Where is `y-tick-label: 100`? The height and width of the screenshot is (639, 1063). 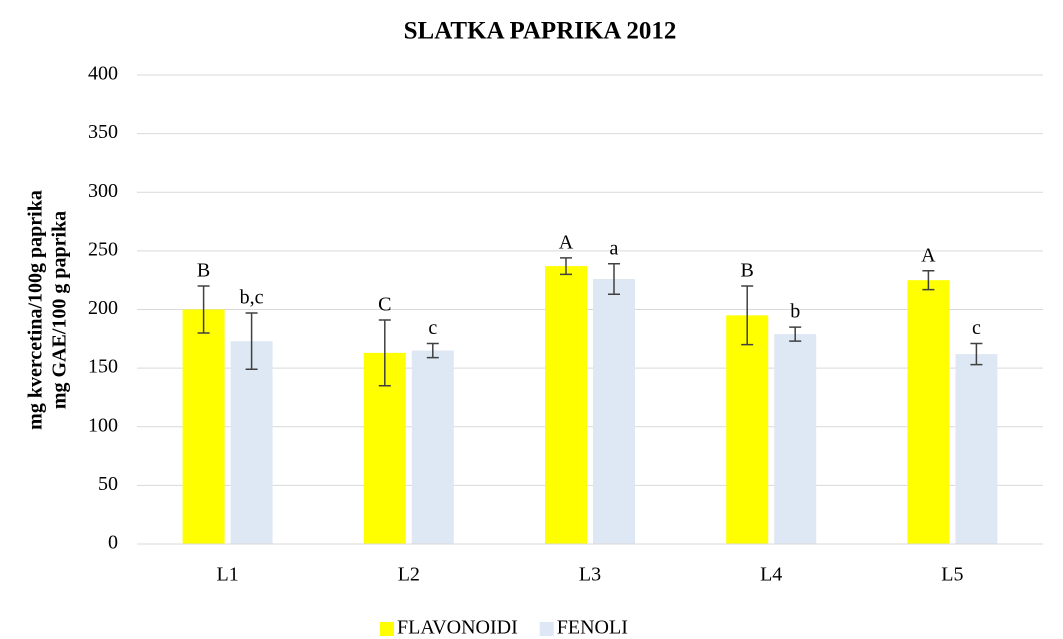 y-tick-label: 100 is located at coordinates (103, 425).